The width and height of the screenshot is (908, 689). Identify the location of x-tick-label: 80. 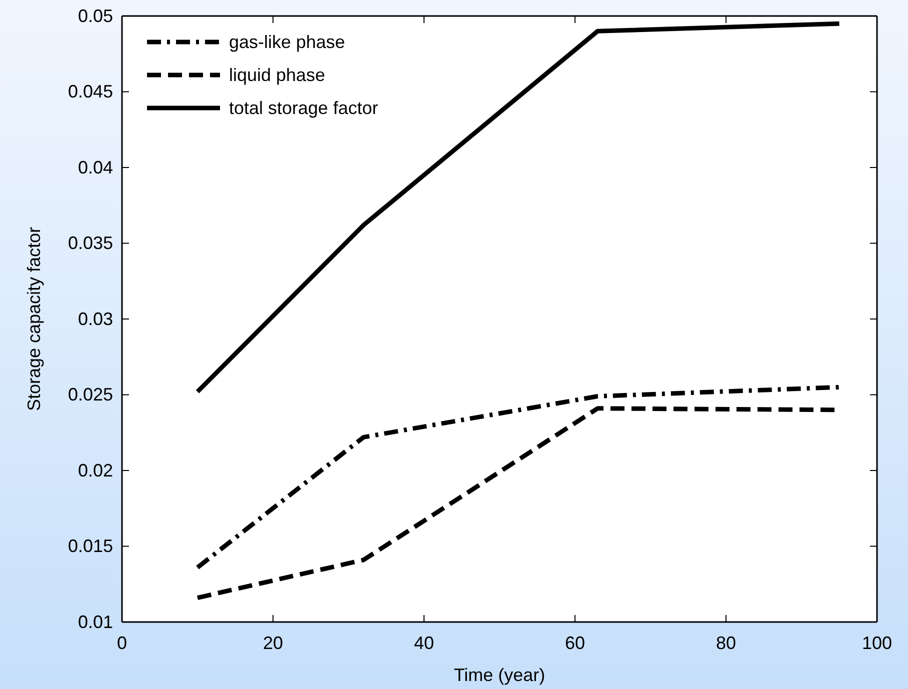
(726, 642).